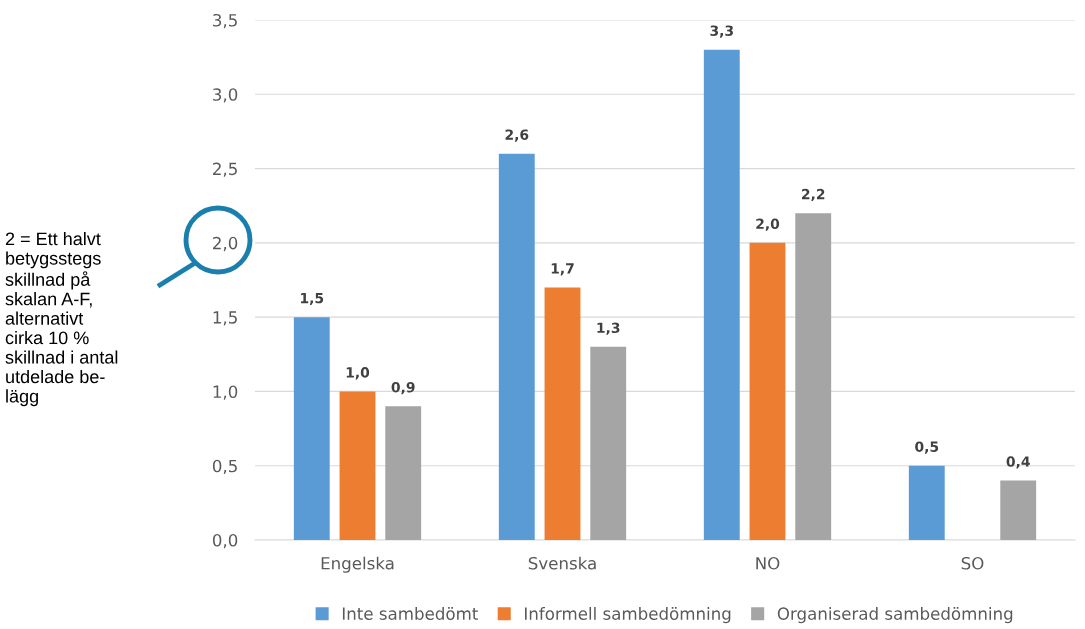  I want to click on x-tick-label: Svenska, so click(562, 563).